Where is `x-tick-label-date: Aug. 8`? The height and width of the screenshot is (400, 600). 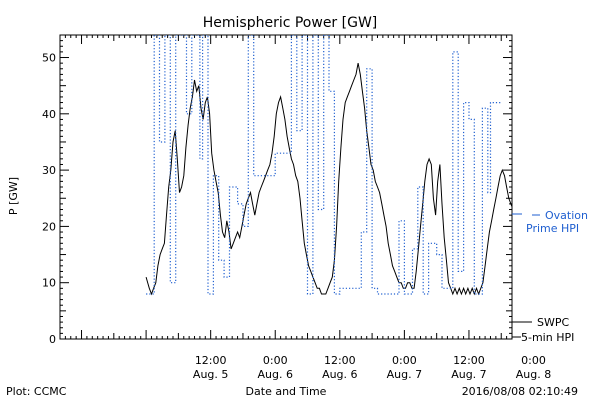 x-tick-label-date: Aug. 8 is located at coordinates (533, 374).